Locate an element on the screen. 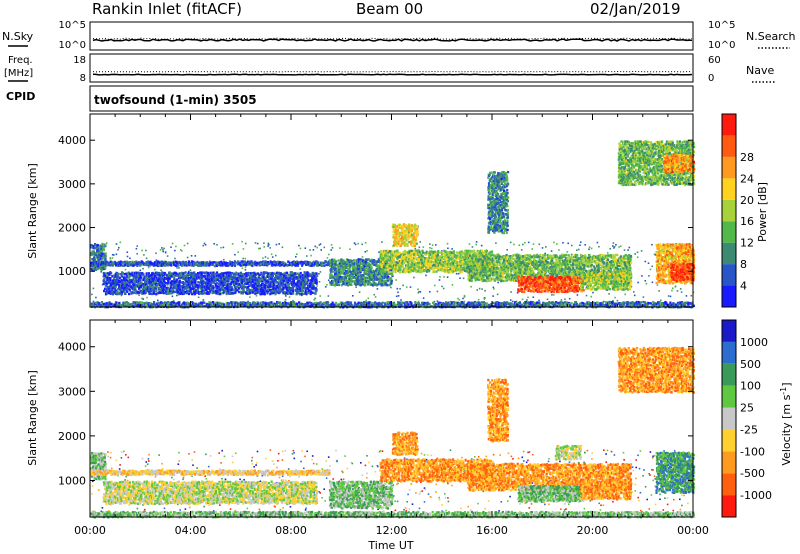 This screenshot has width=800, height=554. noise-right-tick-bottom: 10^0 is located at coordinates (721, 45).